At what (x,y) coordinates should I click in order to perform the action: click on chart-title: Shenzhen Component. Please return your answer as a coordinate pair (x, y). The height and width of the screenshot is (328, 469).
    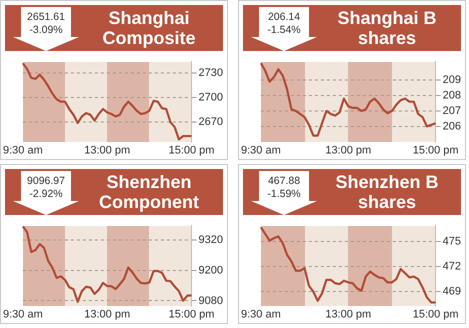
    Looking at the image, I should click on (149, 192).